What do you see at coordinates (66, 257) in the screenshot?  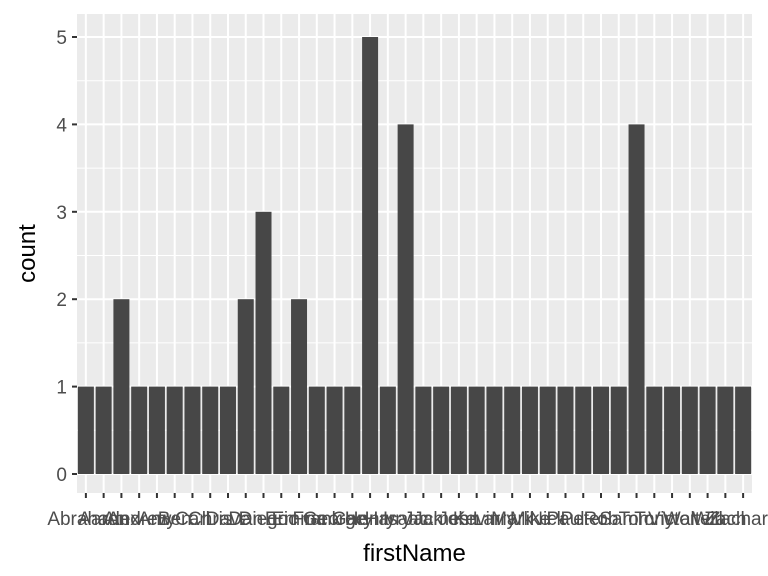 I see `y-axis: 0 1 2 3 4 5` at bounding box center [66, 257].